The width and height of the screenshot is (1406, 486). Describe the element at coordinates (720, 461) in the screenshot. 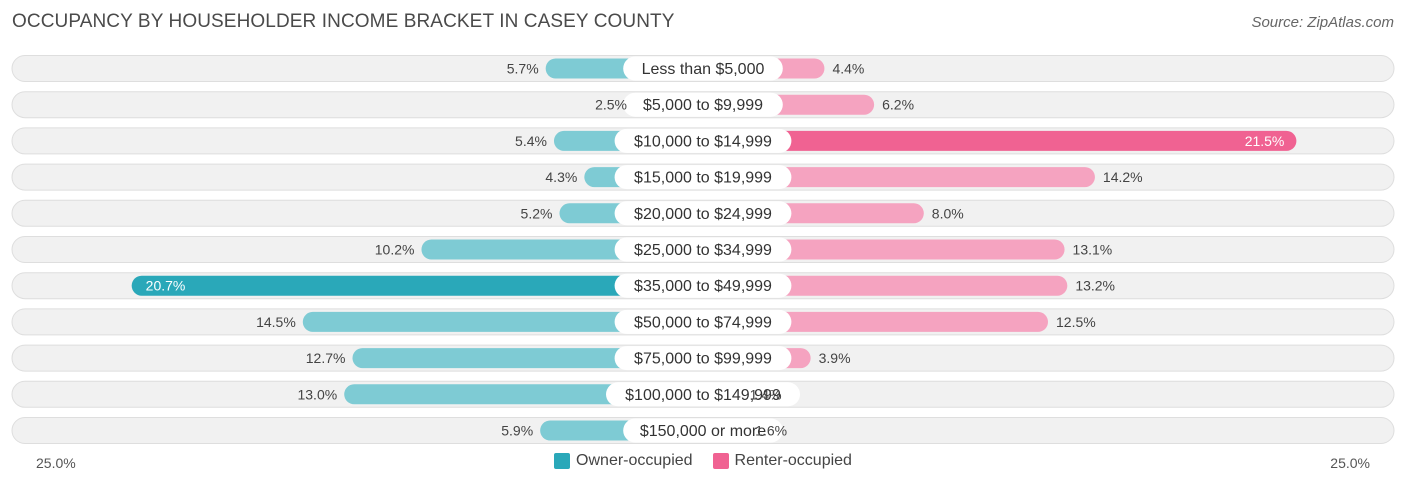

I see `legend-renter-swatch` at that location.